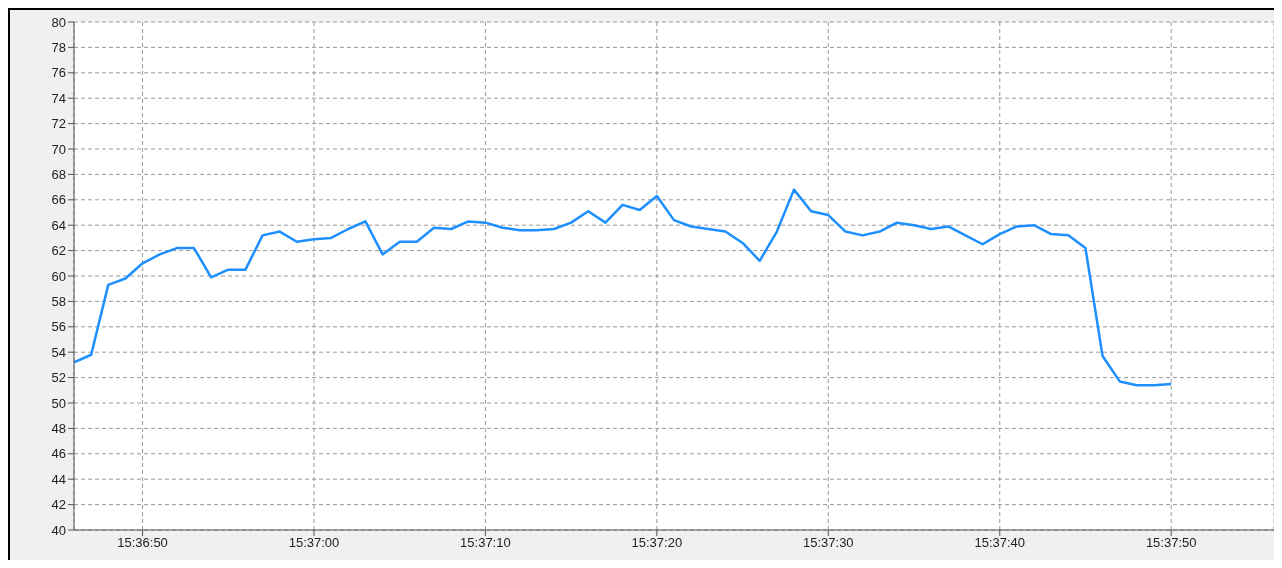  I want to click on y-tick-label: 52, so click(58, 378).